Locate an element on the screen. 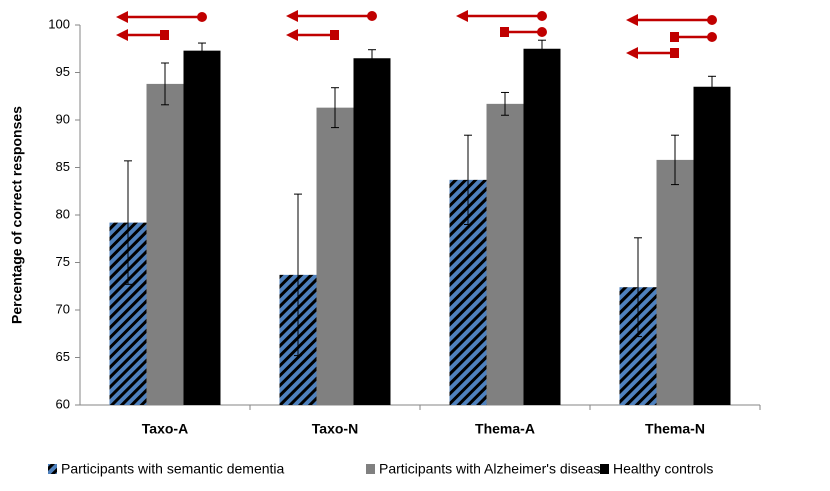  y-axis-label: Percentage of correct responses is located at coordinates (17, 215).